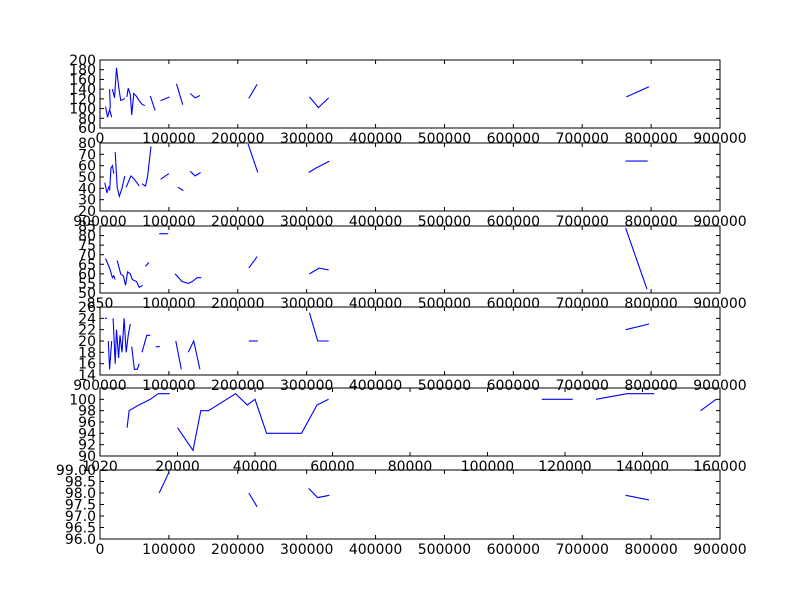 The height and width of the screenshot is (600, 800). What do you see at coordinates (564, 467) in the screenshot?
I see `x-tick-label: 120000` at bounding box center [564, 467].